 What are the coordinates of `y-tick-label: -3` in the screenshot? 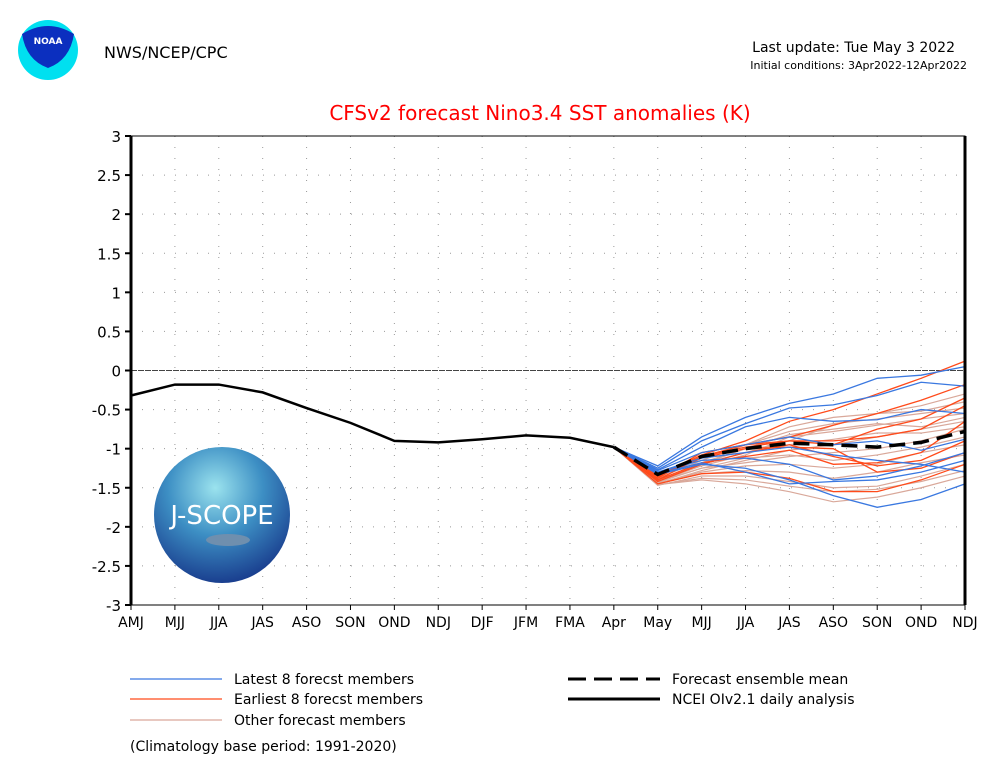 It's located at (113, 606).